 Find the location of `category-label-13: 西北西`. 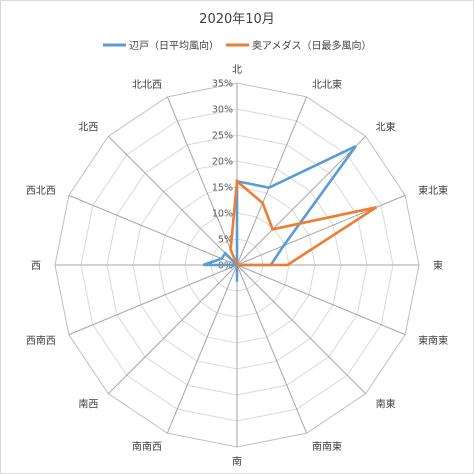

category-label-13: 西北西 is located at coordinates (41, 191).